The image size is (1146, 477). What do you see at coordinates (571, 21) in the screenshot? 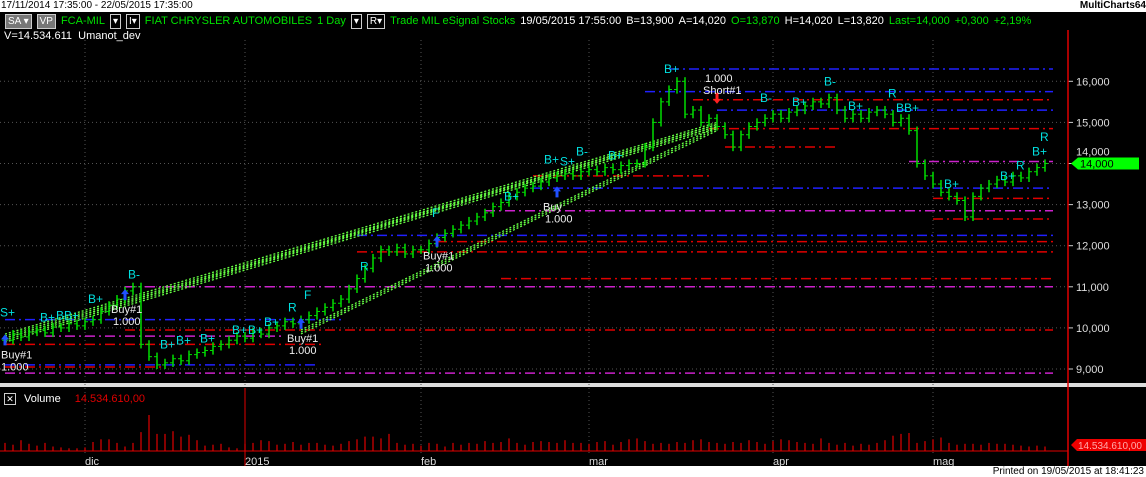
I see `datetime: 19/05/2015 17:55:00` at bounding box center [571, 21].